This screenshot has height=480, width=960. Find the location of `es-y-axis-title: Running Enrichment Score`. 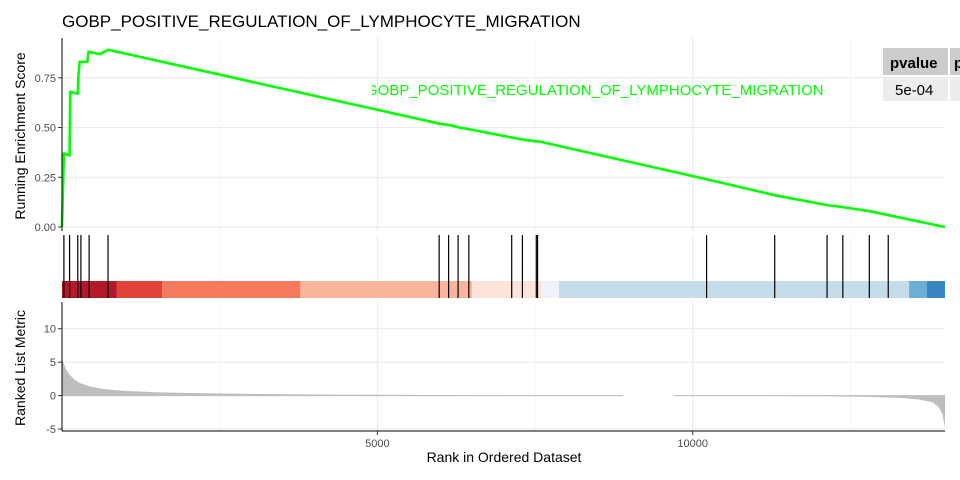

es-y-axis-title: Running Enrichment Score is located at coordinates (20, 136).